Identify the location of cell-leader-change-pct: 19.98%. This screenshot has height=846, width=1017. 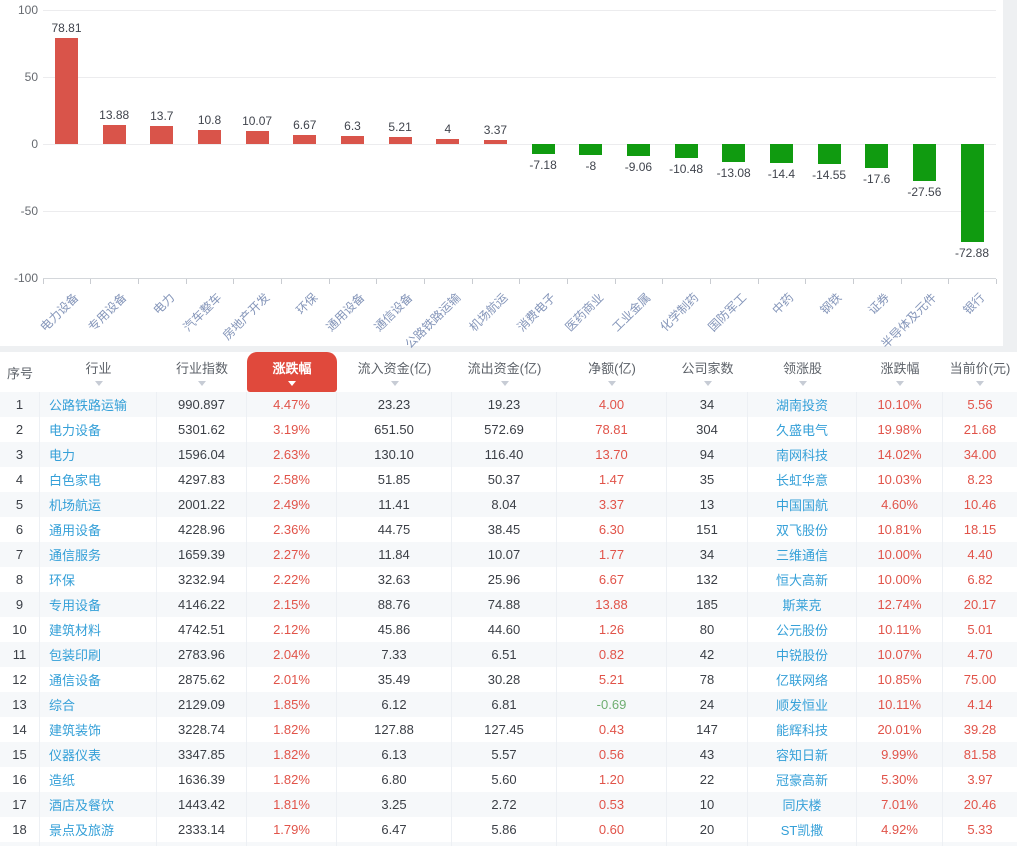
(900, 429).